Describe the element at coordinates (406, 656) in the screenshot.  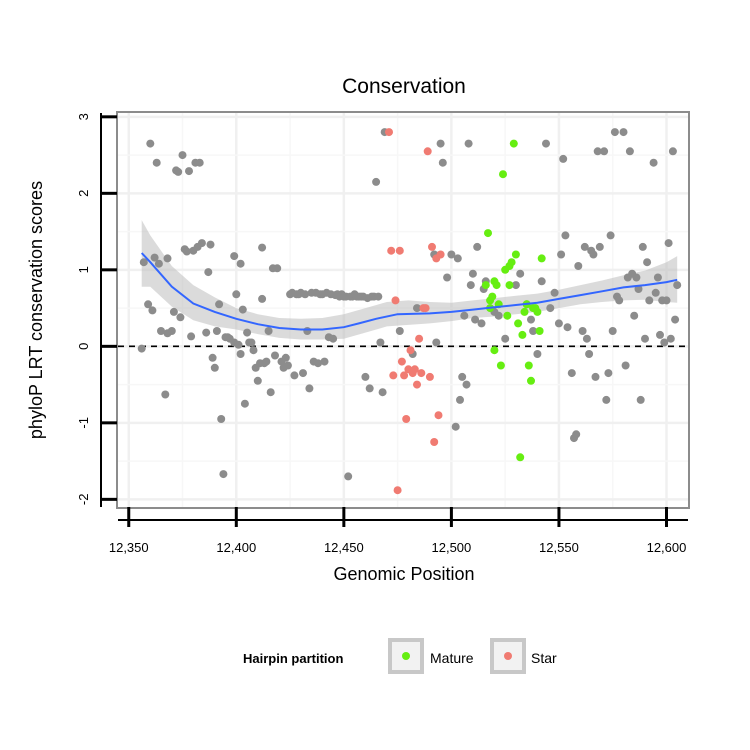
I see `legend-dot-mature` at that location.